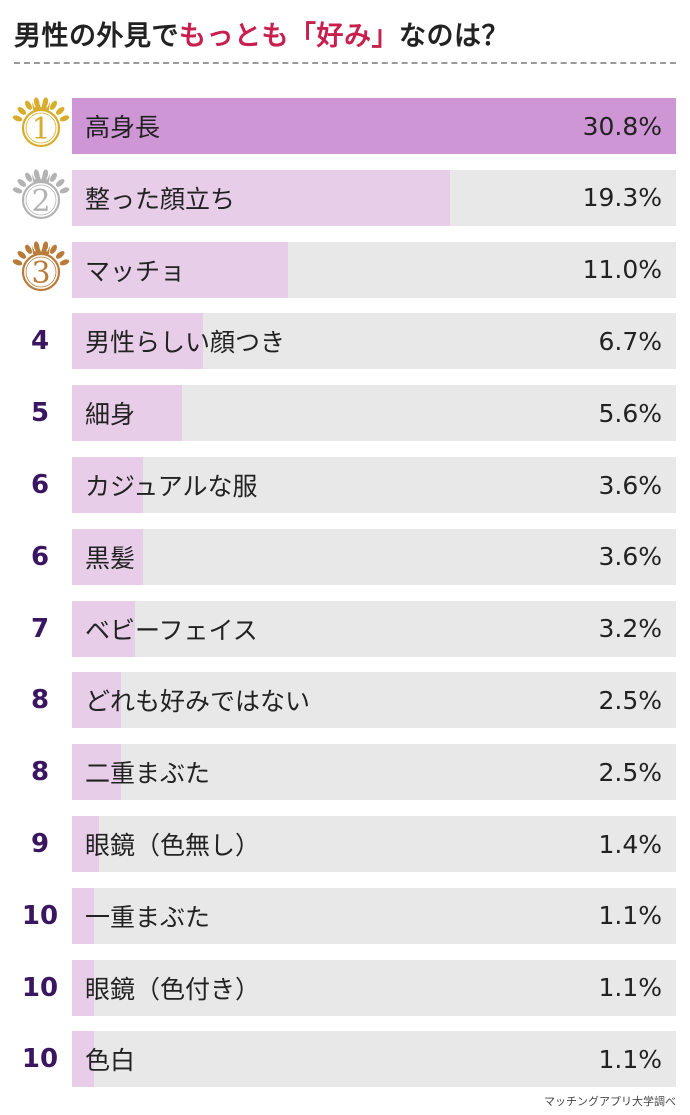 The height and width of the screenshot is (1115, 690). I want to click on data-label: 3.2%, so click(630, 629).